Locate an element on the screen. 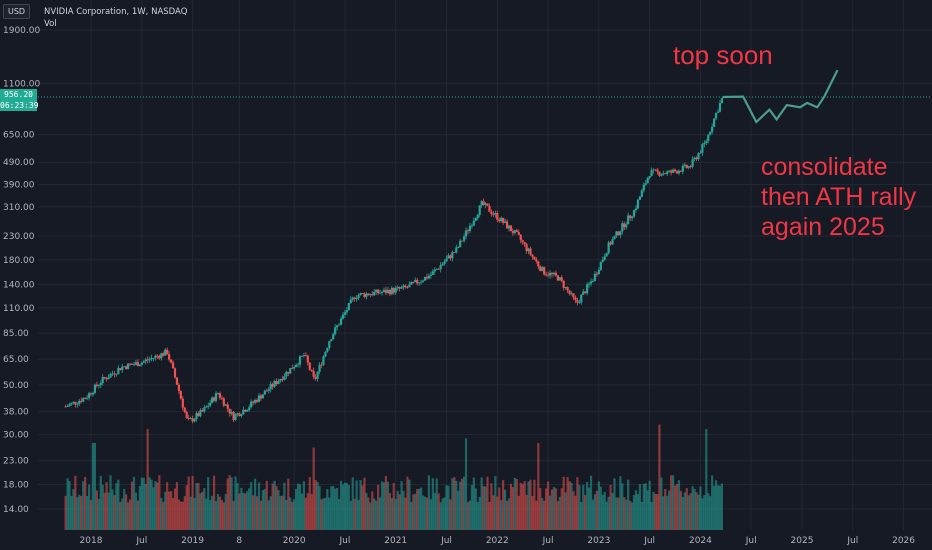 This screenshot has height=550, width=932. y-tick-label: 180.00 is located at coordinates (19, 261).